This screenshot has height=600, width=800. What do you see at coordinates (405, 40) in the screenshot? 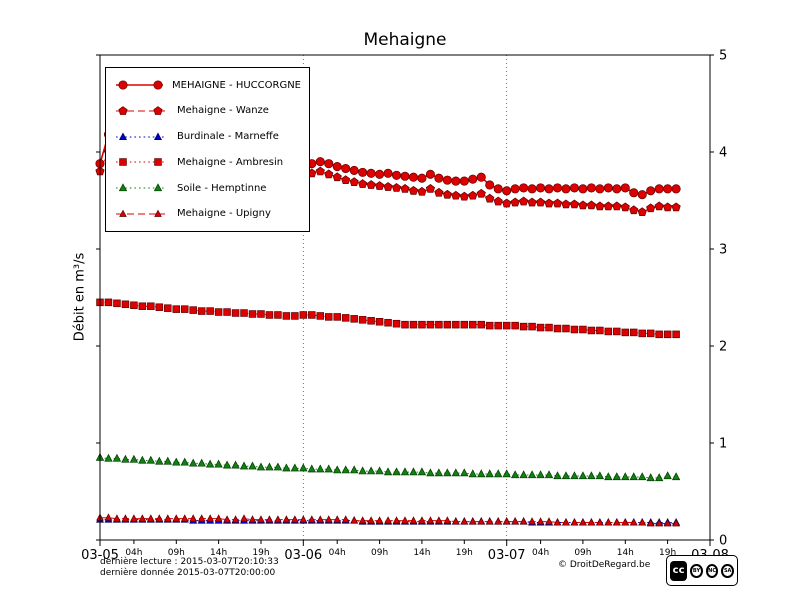
I see `chart-title: Mehaigne` at bounding box center [405, 40].